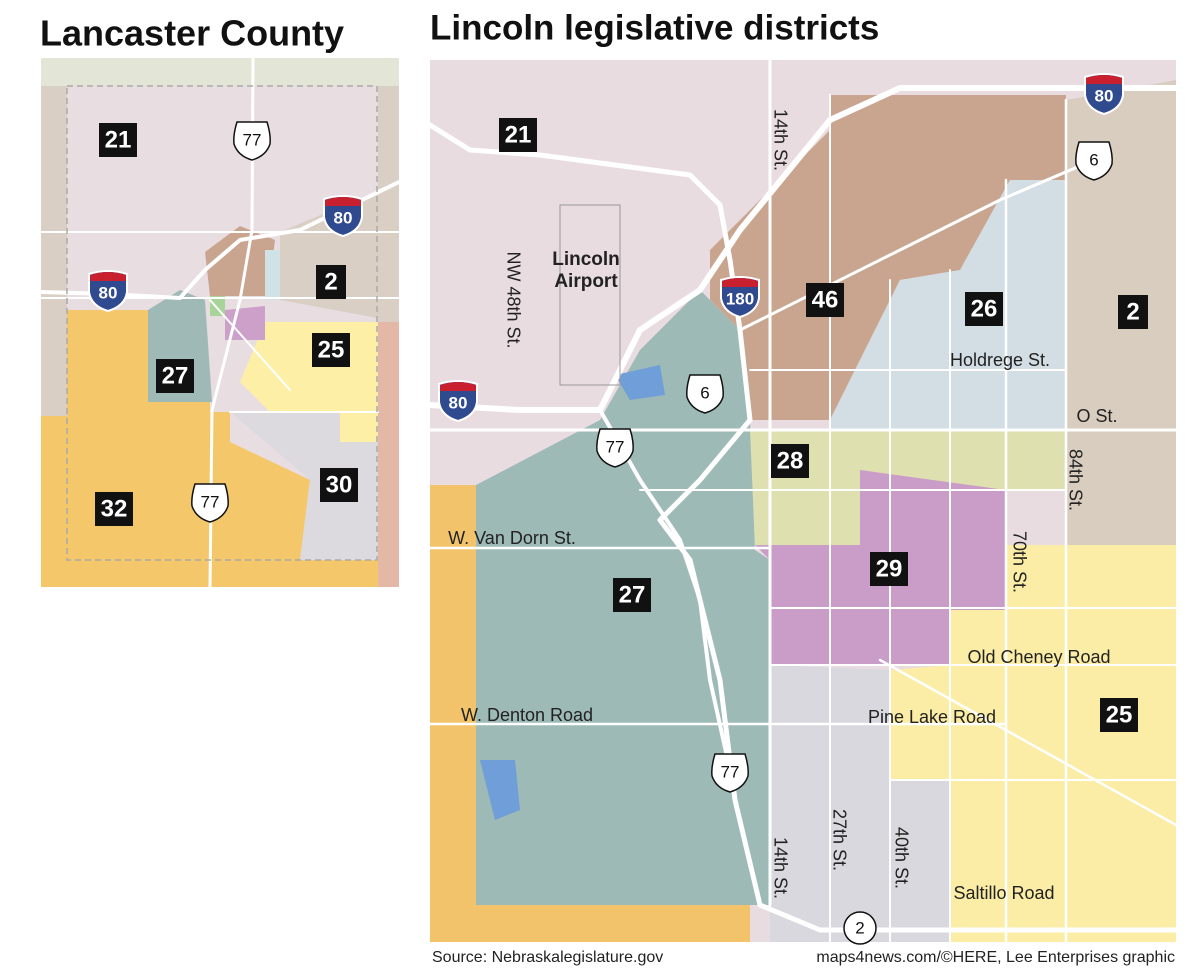 The width and height of the screenshot is (1200, 977). I want to click on street-label: O St., so click(1096, 416).